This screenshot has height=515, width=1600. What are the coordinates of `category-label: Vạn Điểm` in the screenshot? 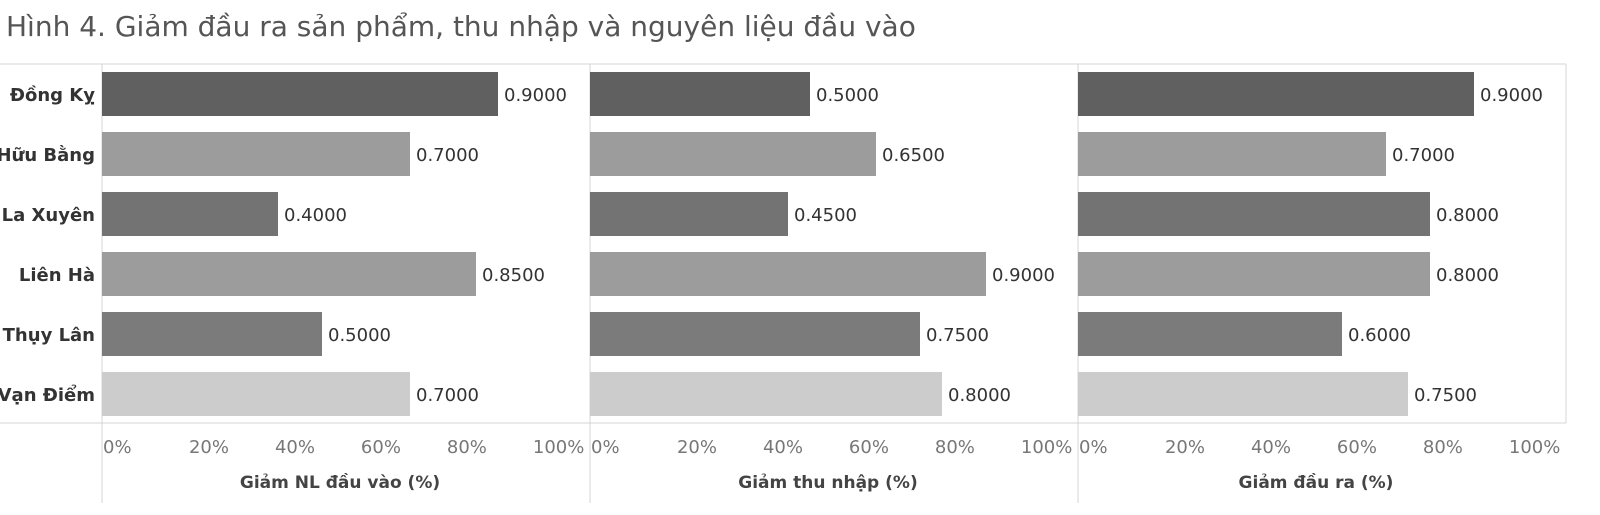 It's located at (47, 395).